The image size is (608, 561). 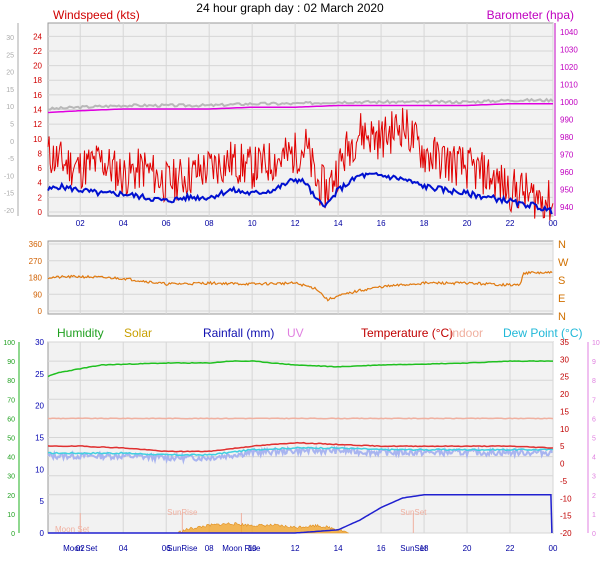 What do you see at coordinates (594, 381) in the screenshot?
I see `uv-tick: 8` at bounding box center [594, 381].